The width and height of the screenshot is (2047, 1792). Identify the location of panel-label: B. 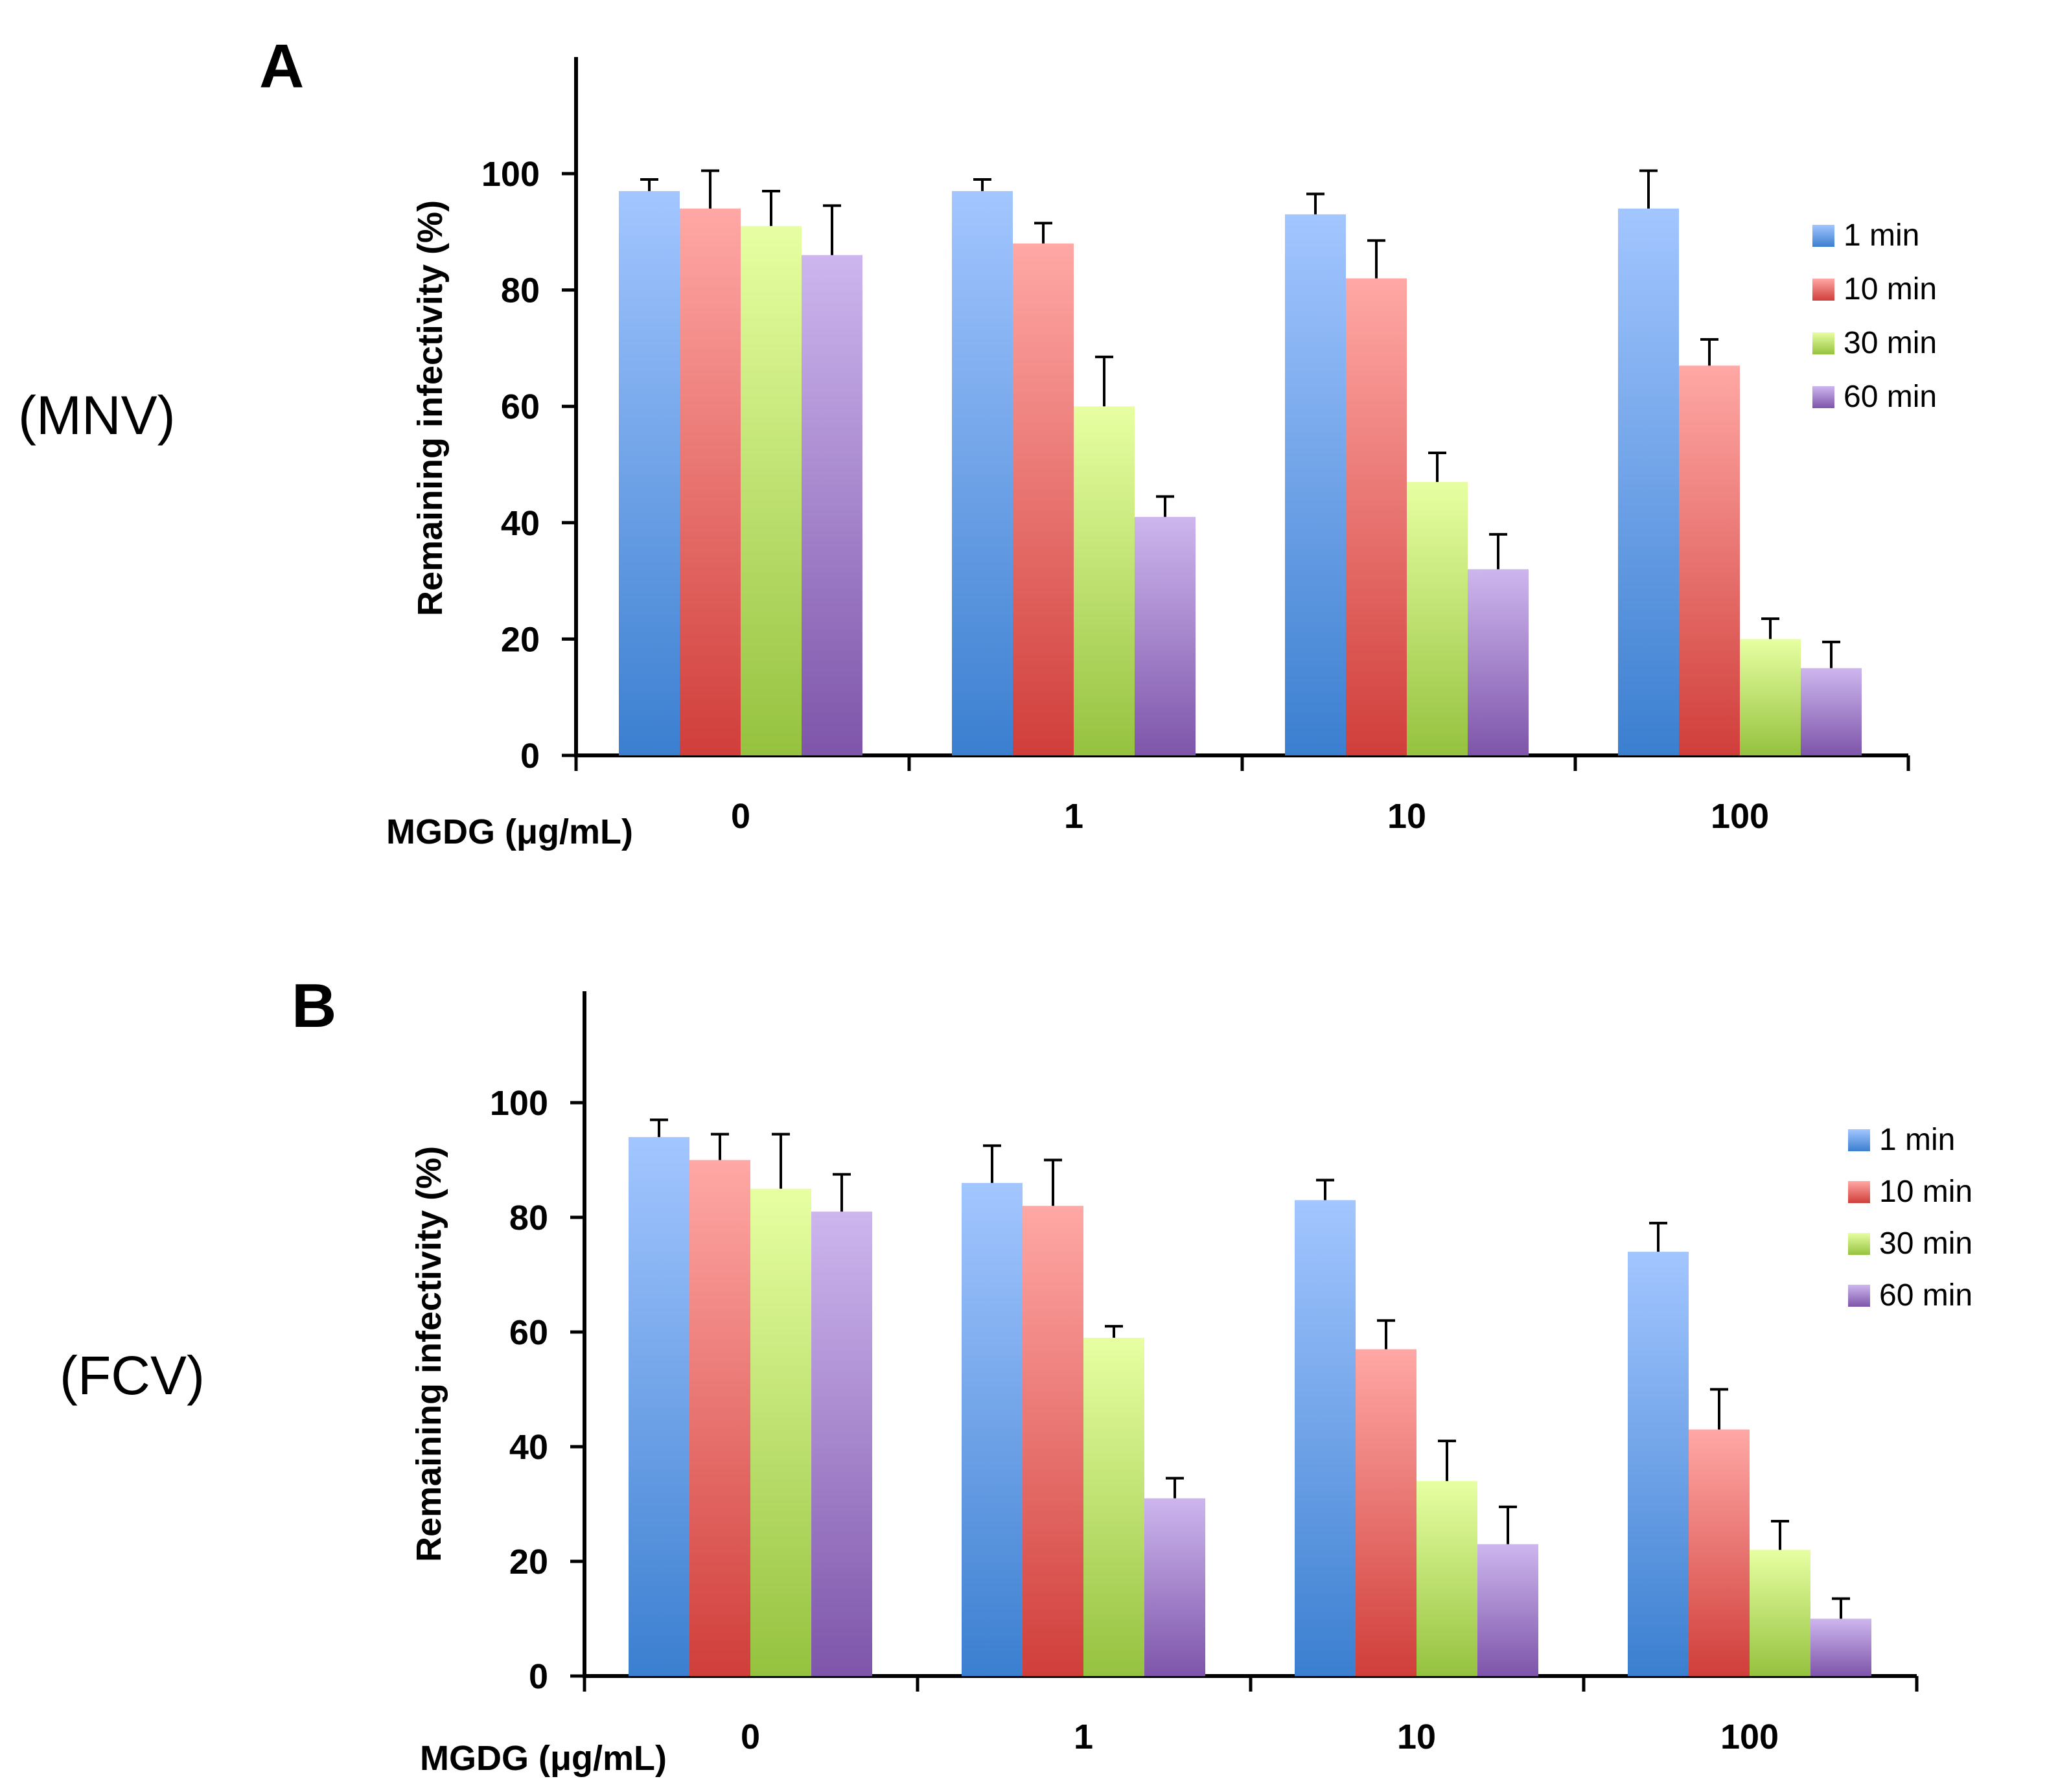
(314, 1006).